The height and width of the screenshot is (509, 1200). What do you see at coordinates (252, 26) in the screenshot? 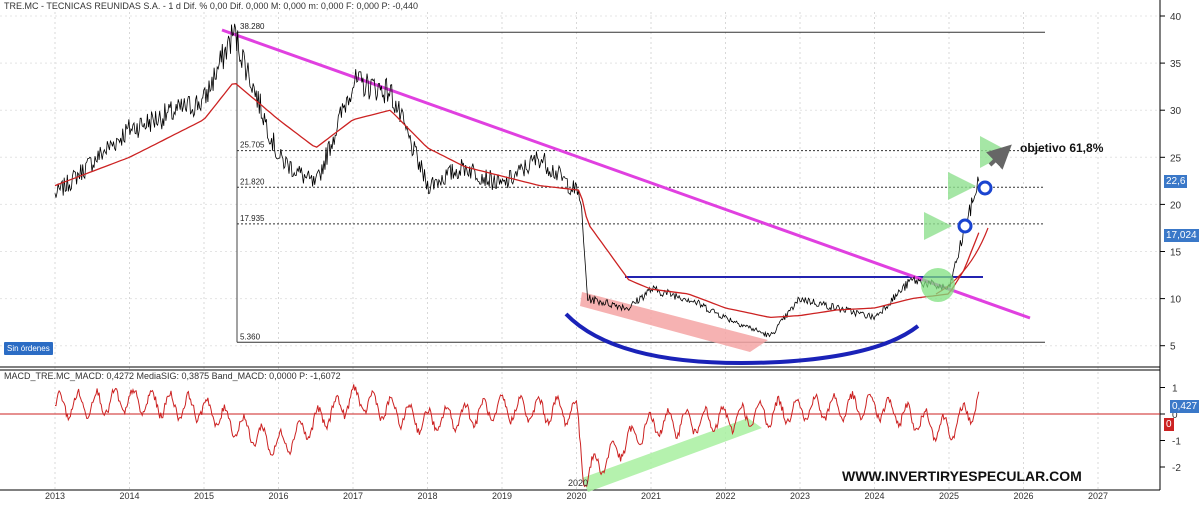
I see `level-label: 38.280` at bounding box center [252, 26].